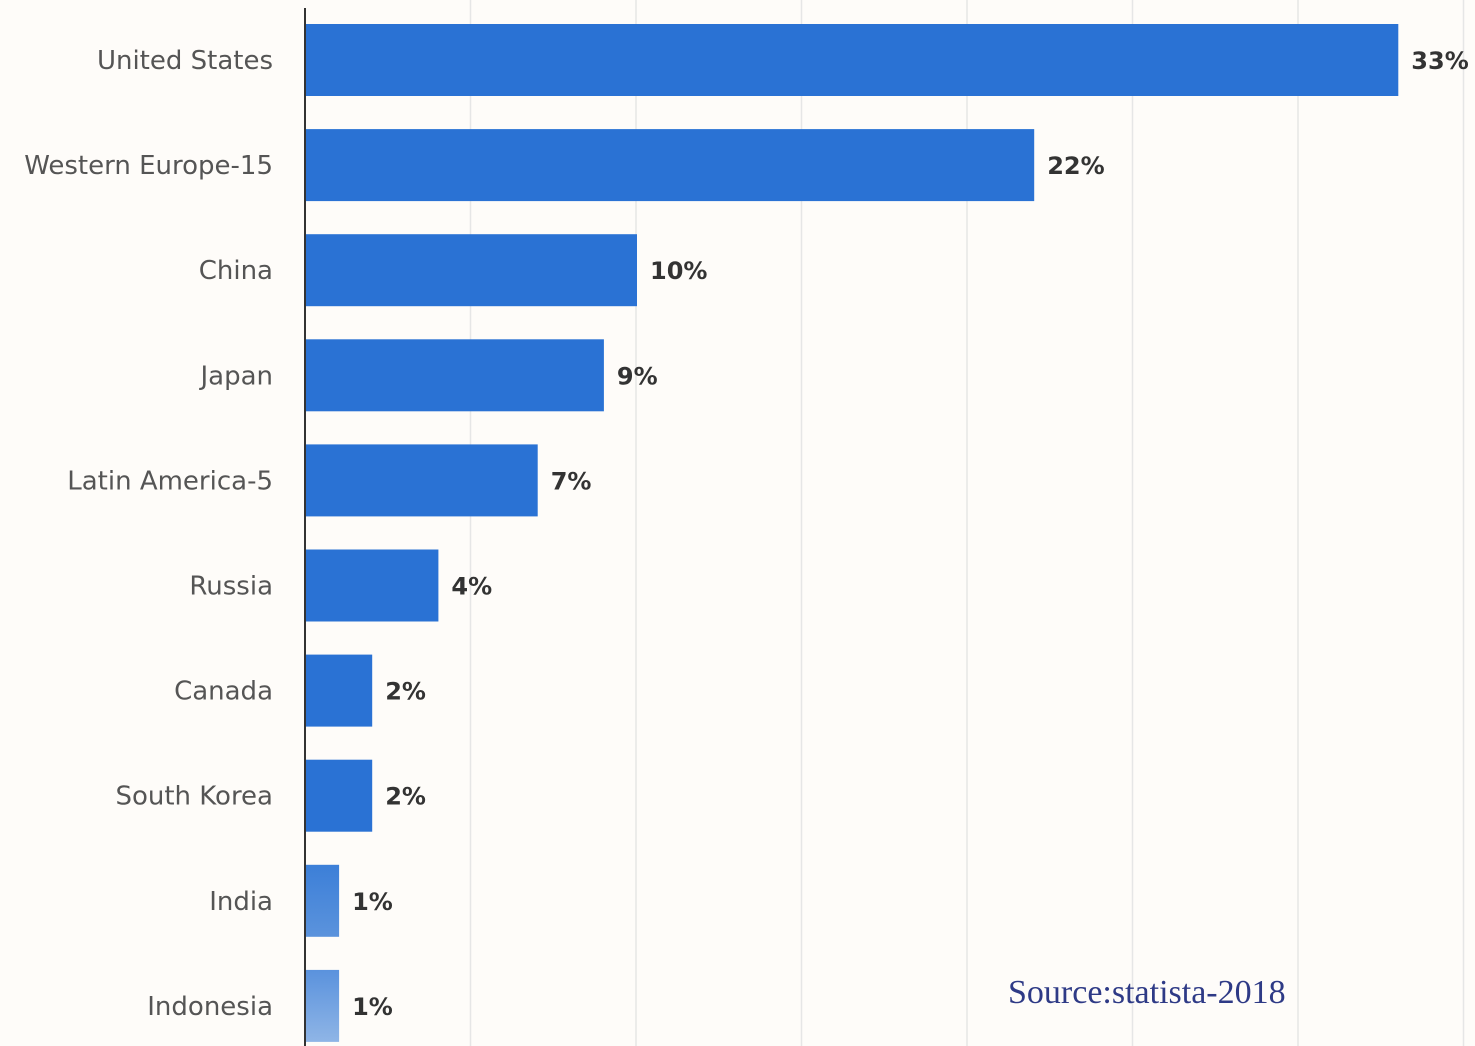 The height and width of the screenshot is (1046, 1475). Describe the element at coordinates (405, 797) in the screenshot. I see `value-label-south-korea: 2%` at that location.